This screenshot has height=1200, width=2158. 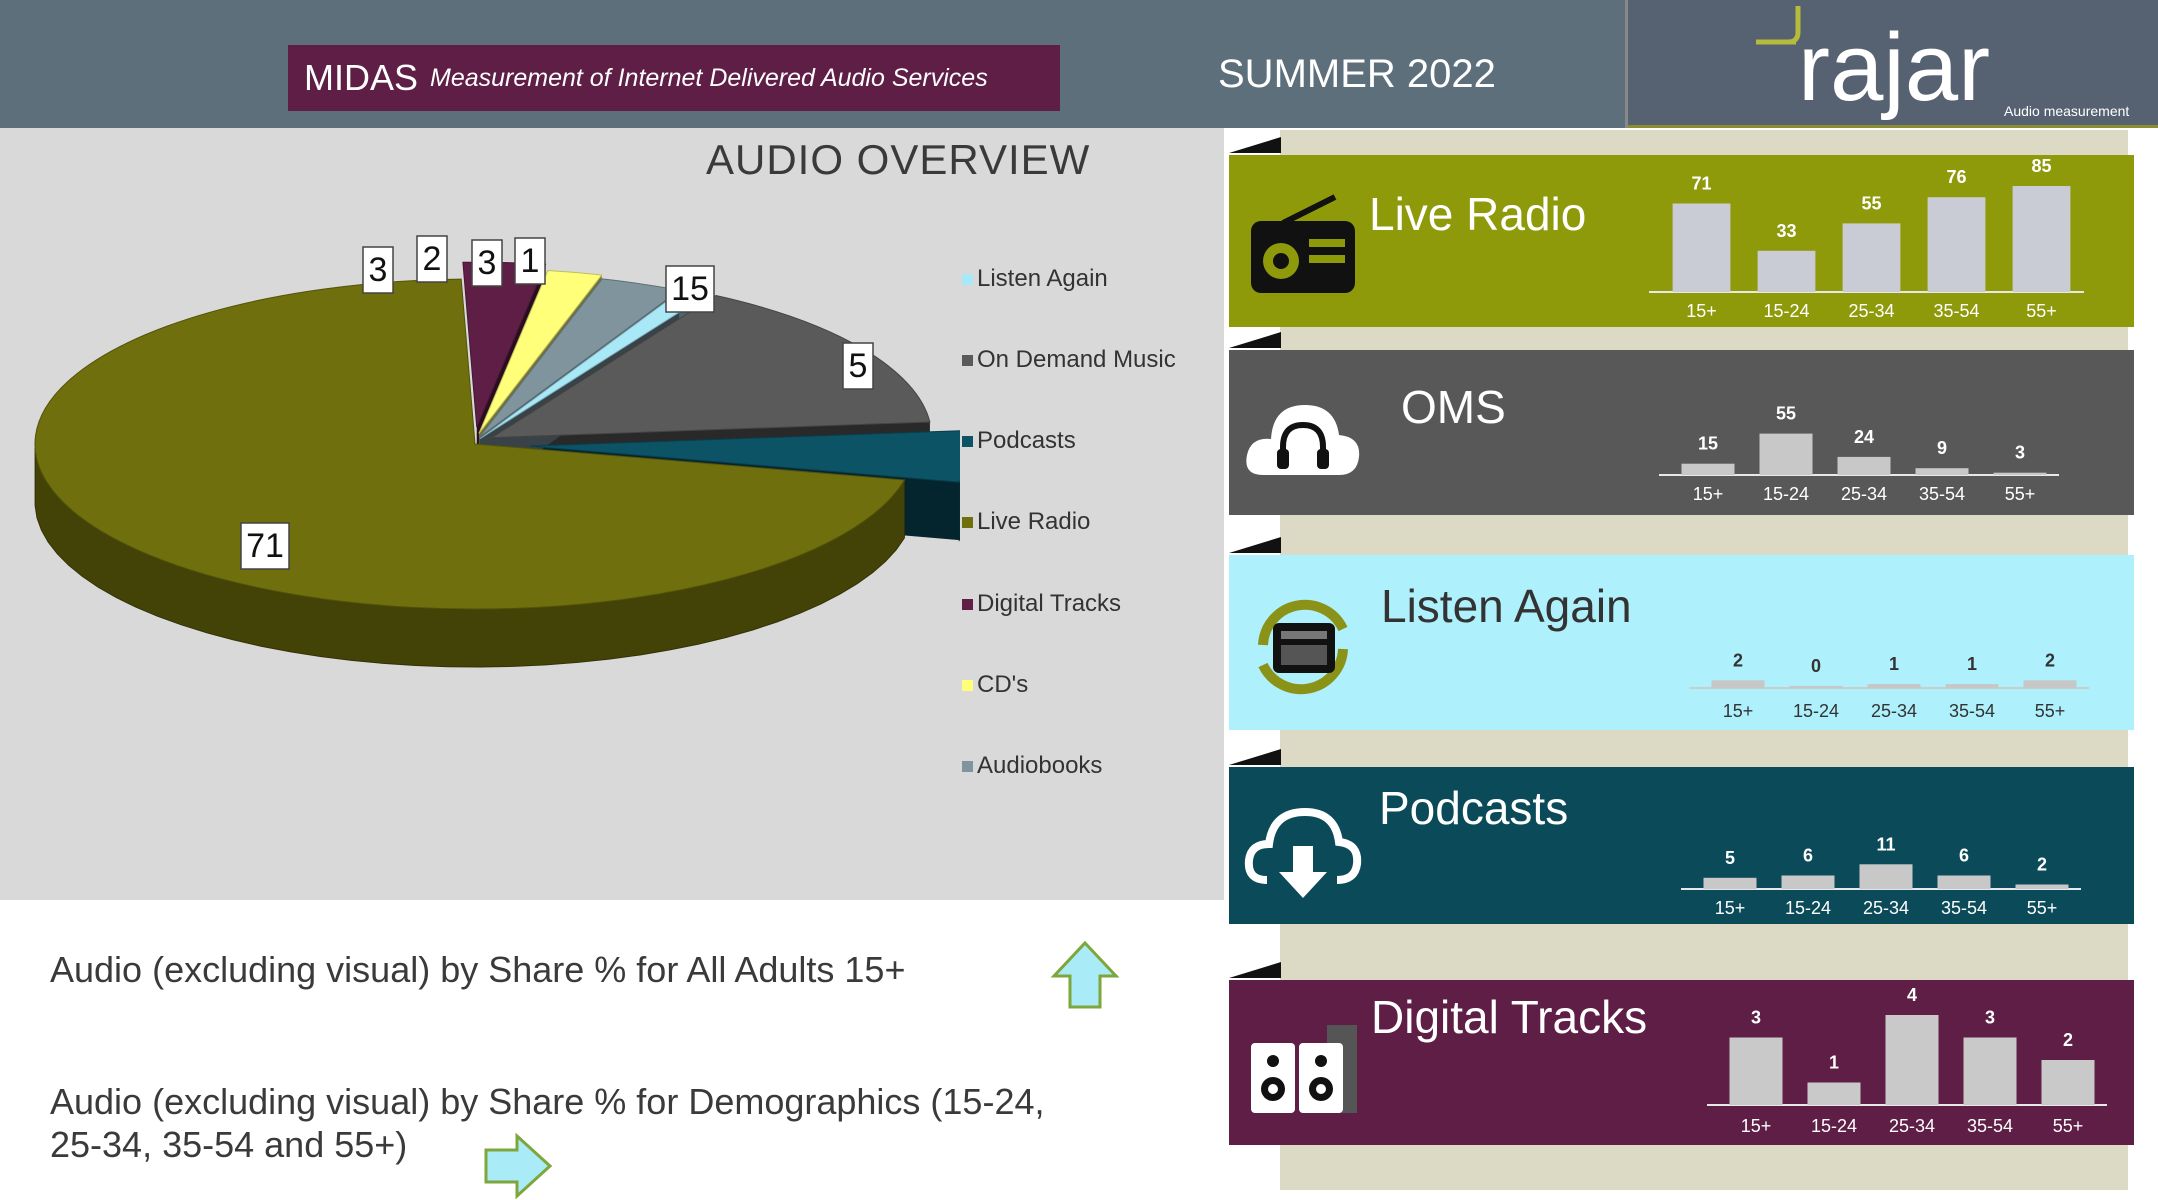 What do you see at coordinates (1453, 407) in the screenshot?
I see `panel-title-oms: OMS` at bounding box center [1453, 407].